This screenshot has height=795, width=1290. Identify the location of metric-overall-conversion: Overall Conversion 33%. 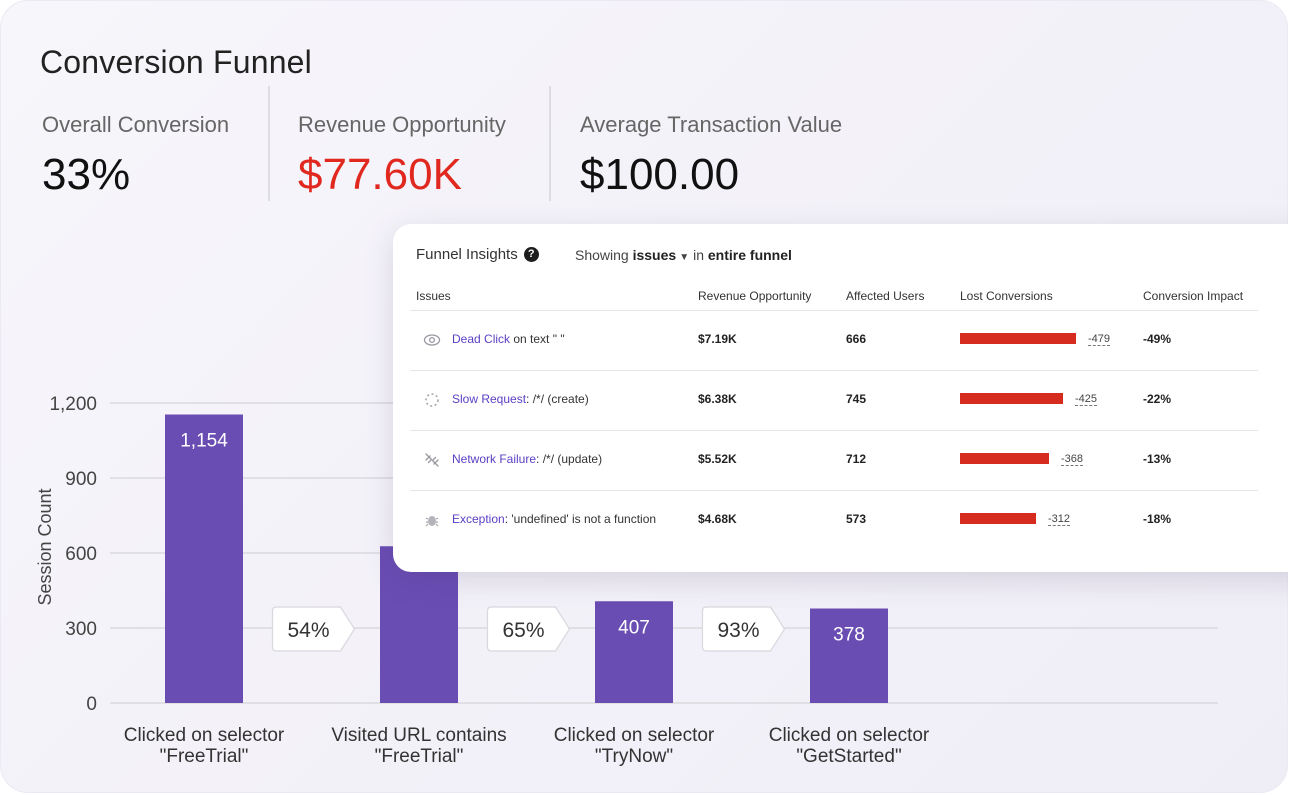
(135, 156).